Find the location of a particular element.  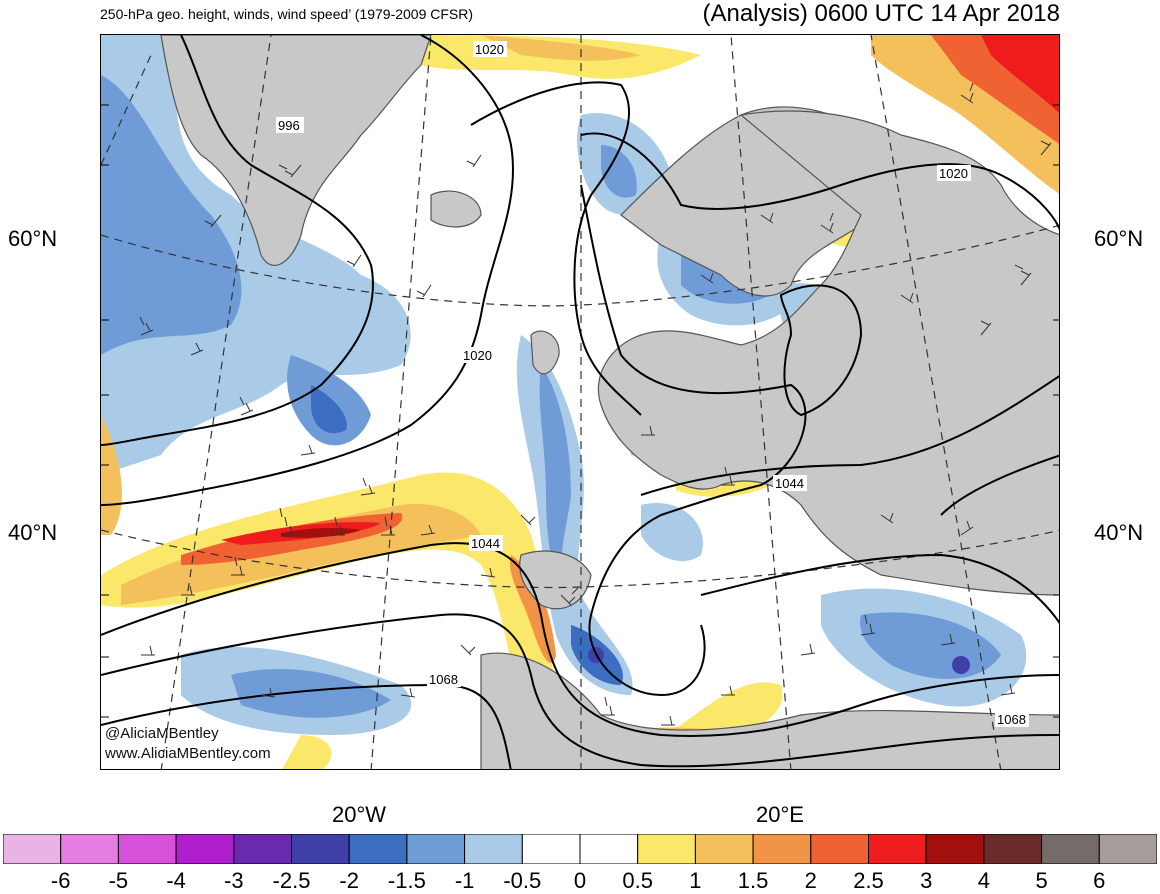

credit-handle: @AliciaMBentley is located at coordinates (162, 733).